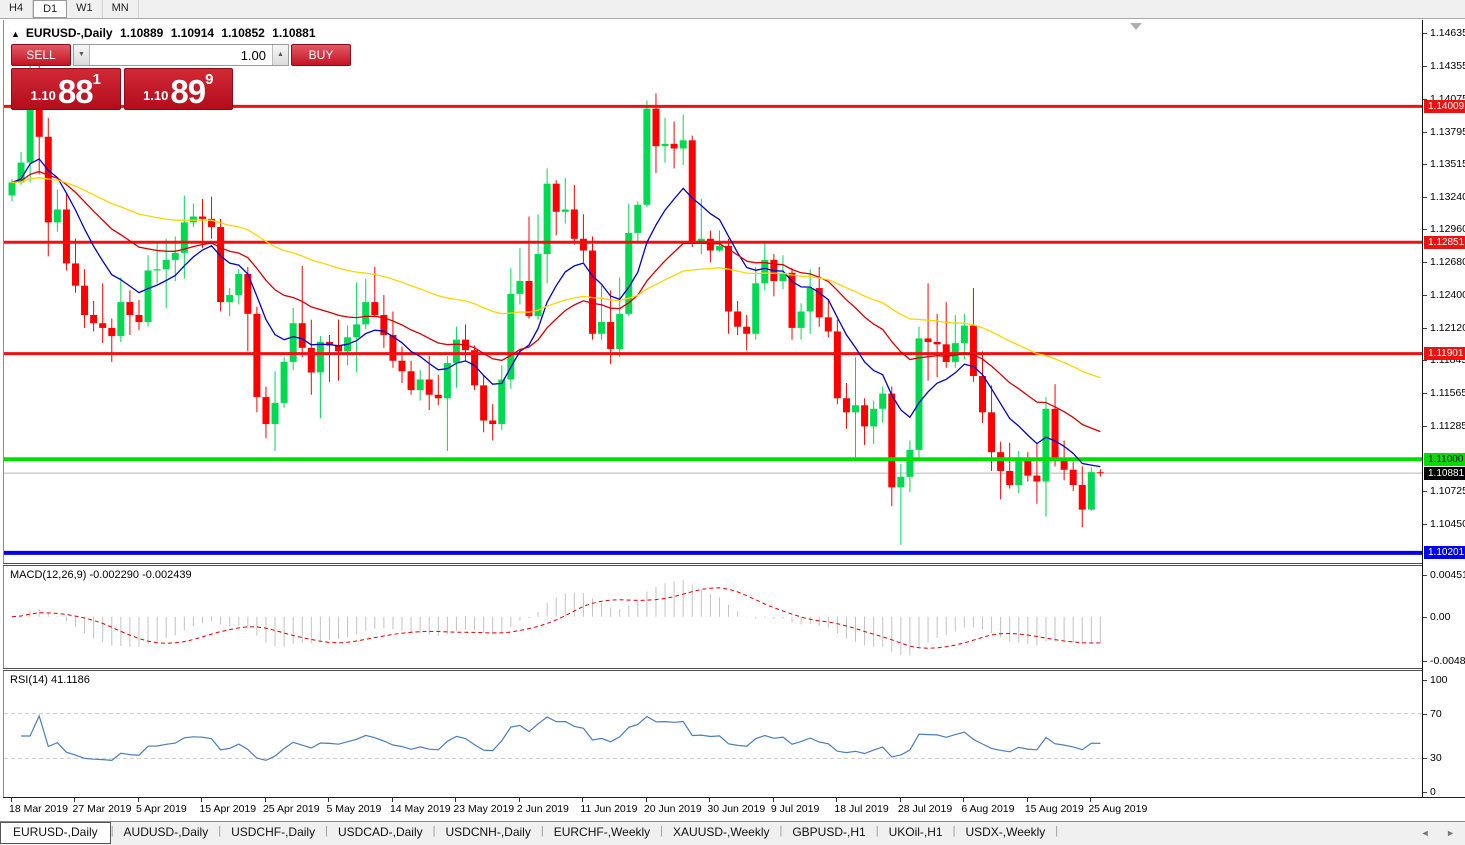  I want to click on rsi-canvas, so click(713, 734).